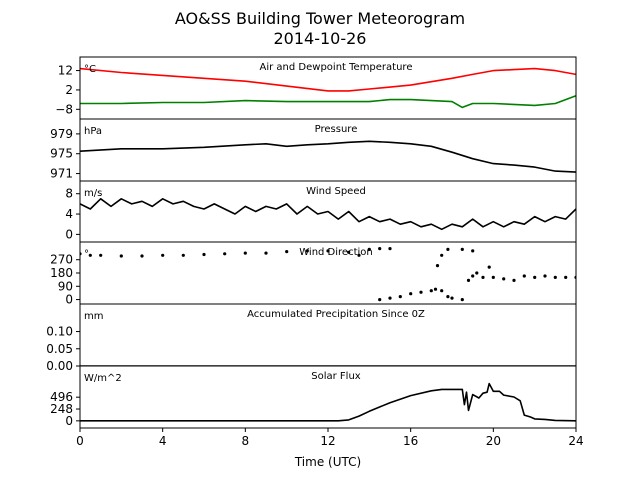 Image resolution: width=640 pixels, height=480 pixels. Describe the element at coordinates (61, 397) in the screenshot. I see `y-tick-label: 496` at that location.